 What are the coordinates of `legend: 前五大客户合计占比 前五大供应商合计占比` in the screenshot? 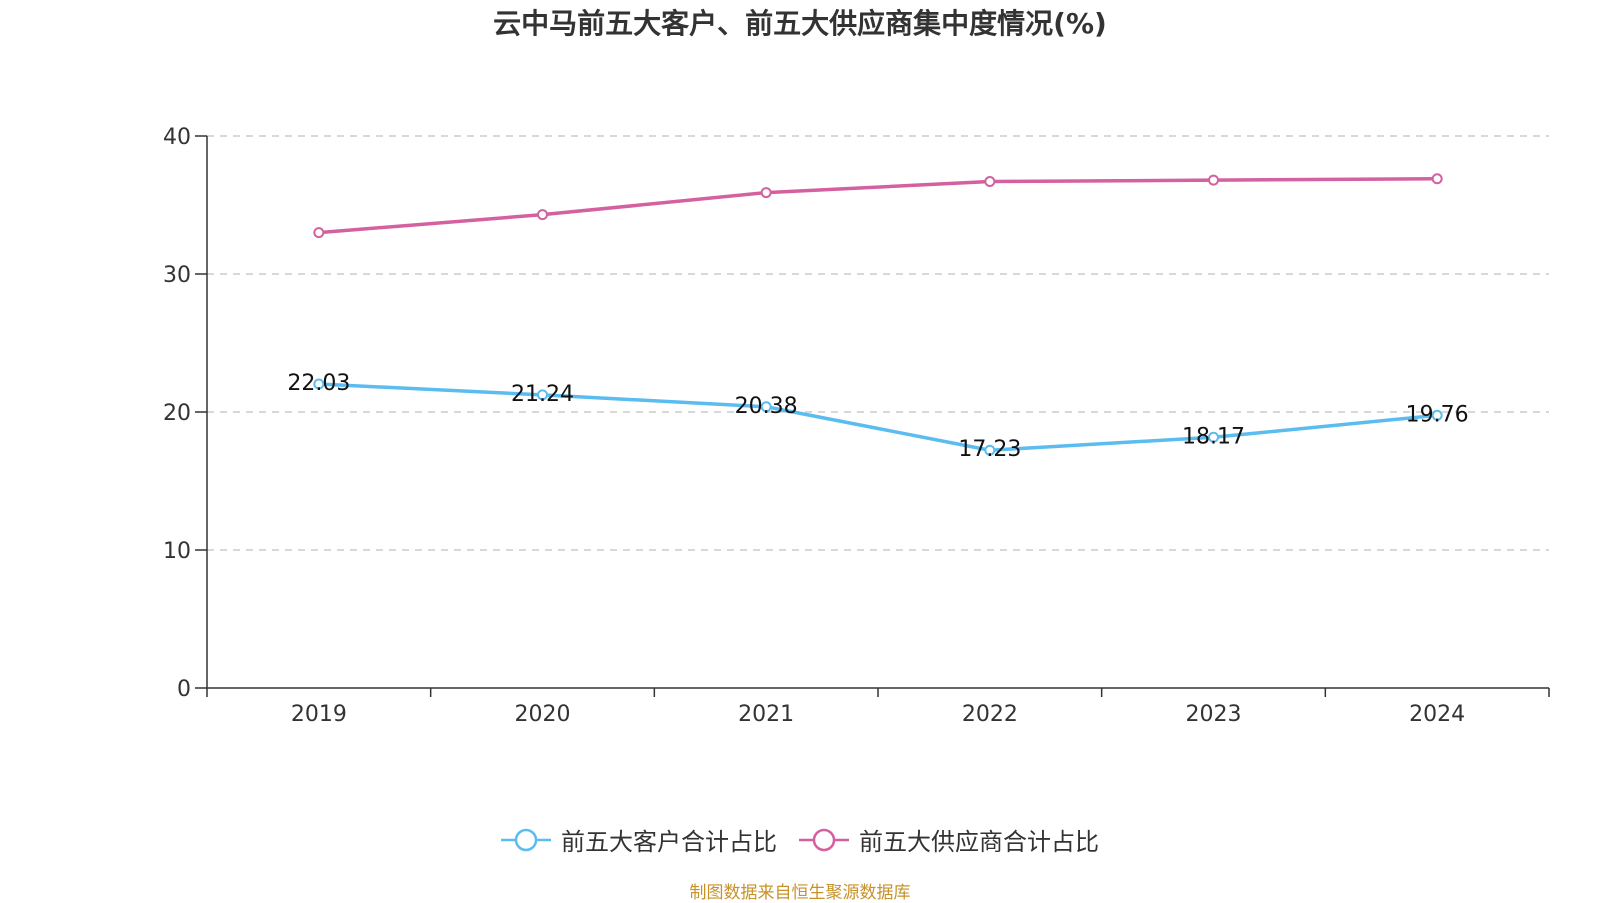 It's located at (800, 839).